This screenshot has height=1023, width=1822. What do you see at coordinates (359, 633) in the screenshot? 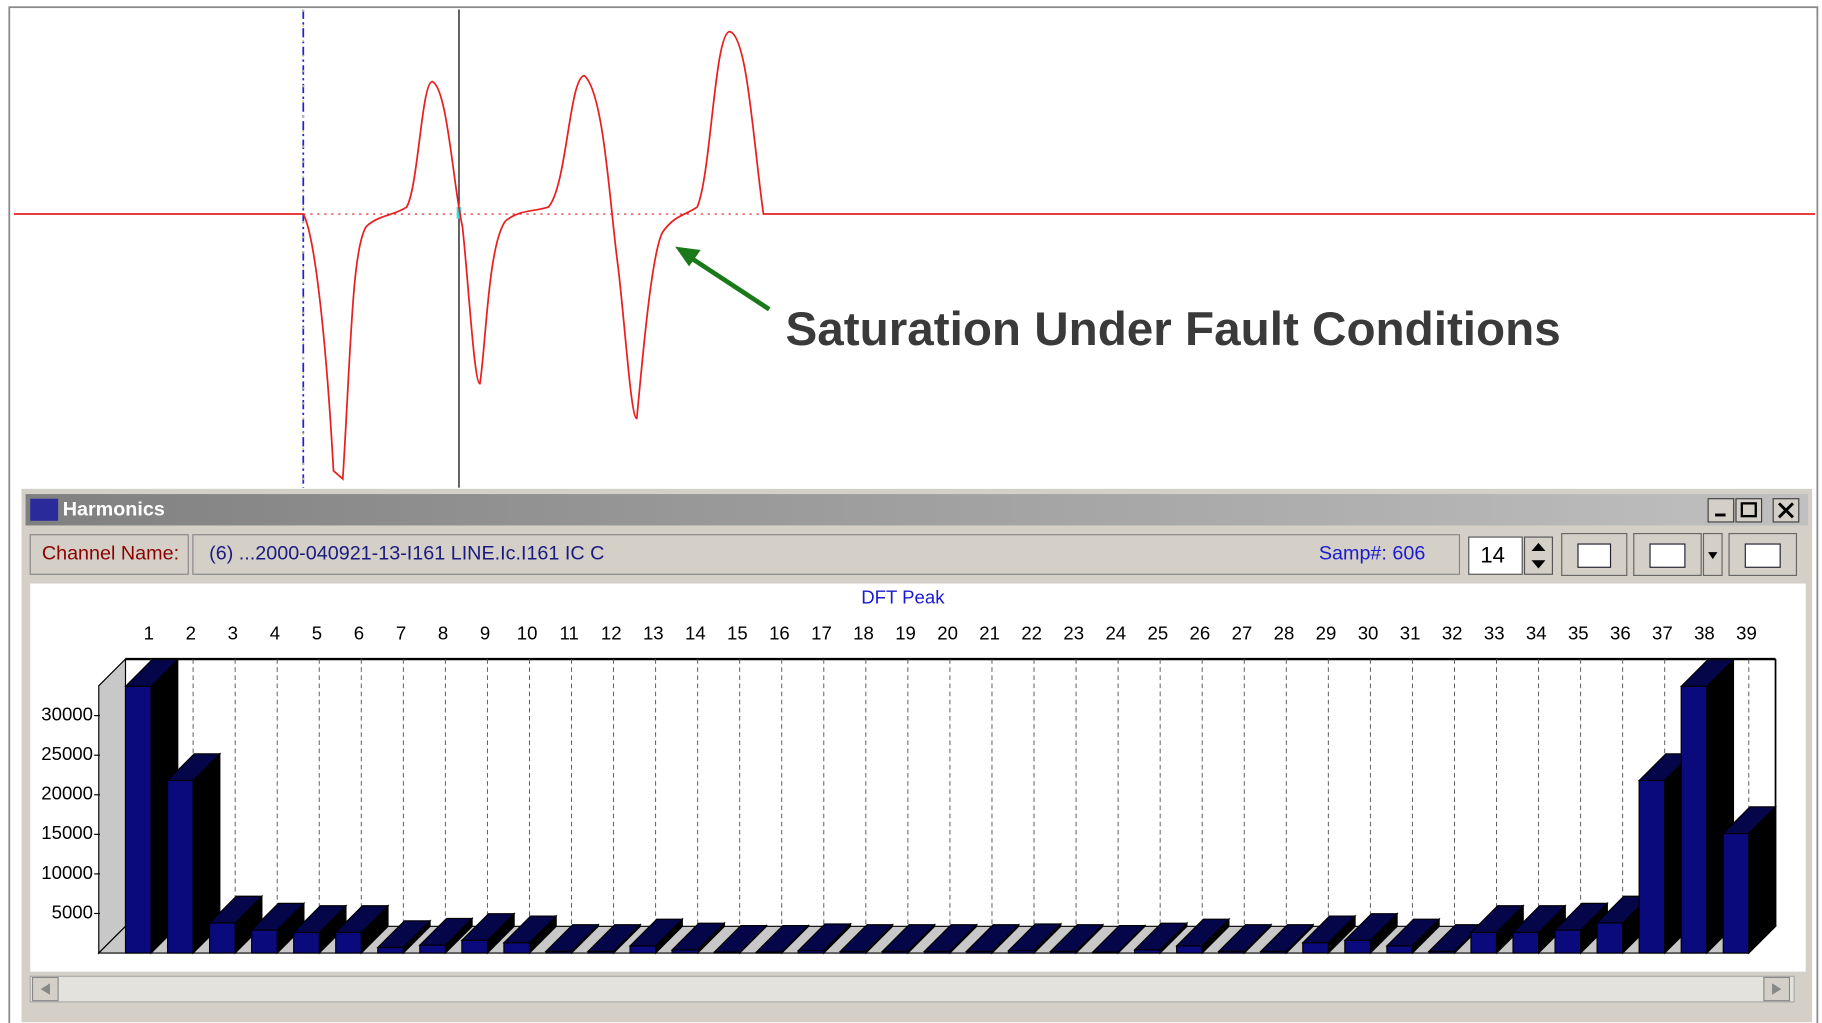
I see `x-tick-label: 6` at bounding box center [359, 633].